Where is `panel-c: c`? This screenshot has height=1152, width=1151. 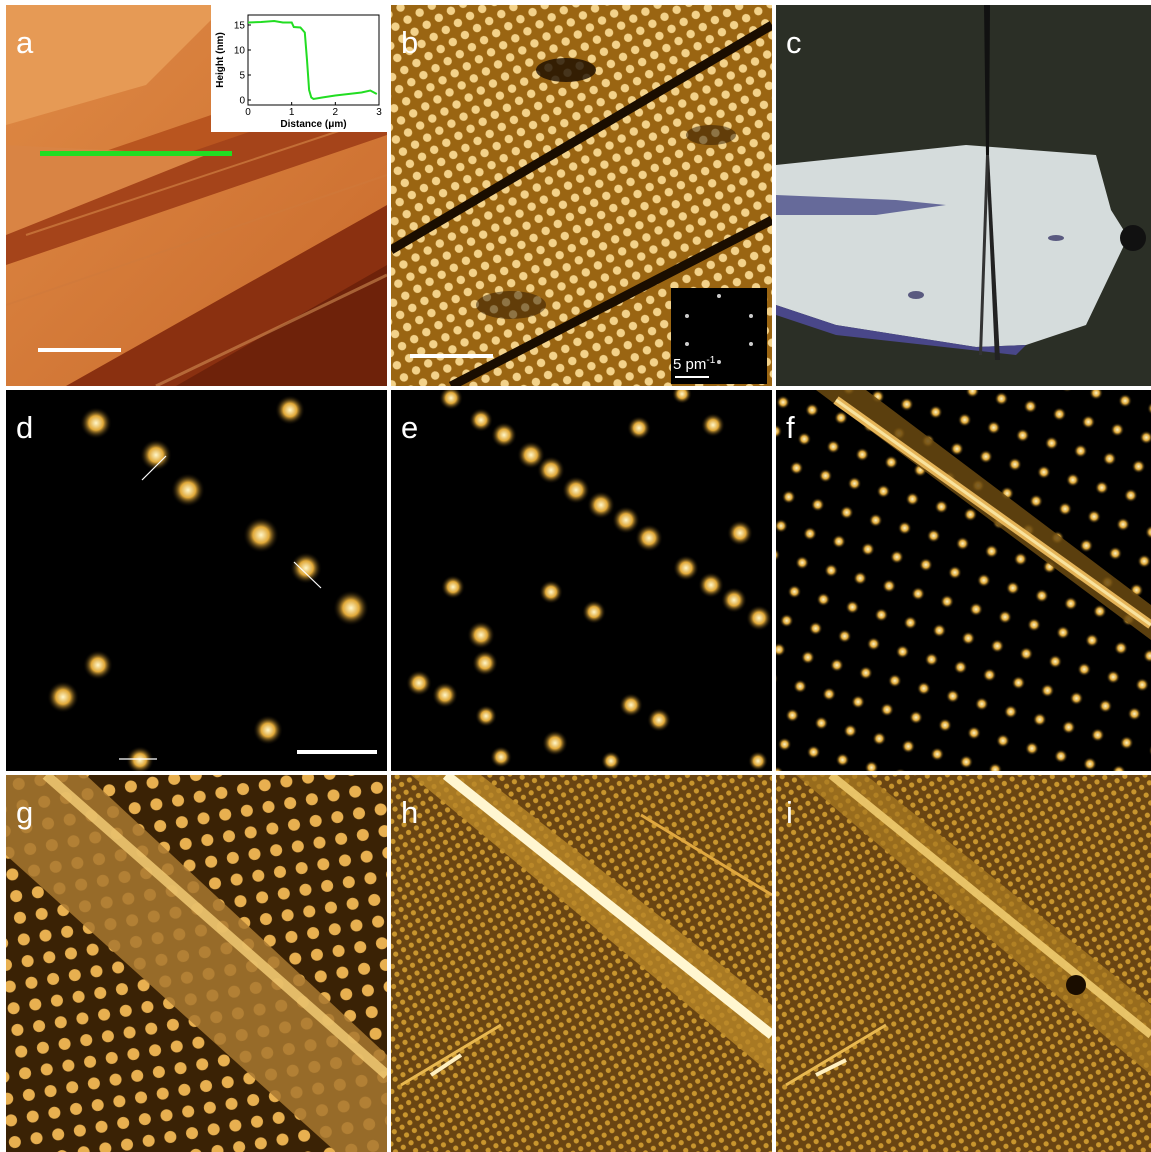
panel-c: c is located at coordinates (963, 195).